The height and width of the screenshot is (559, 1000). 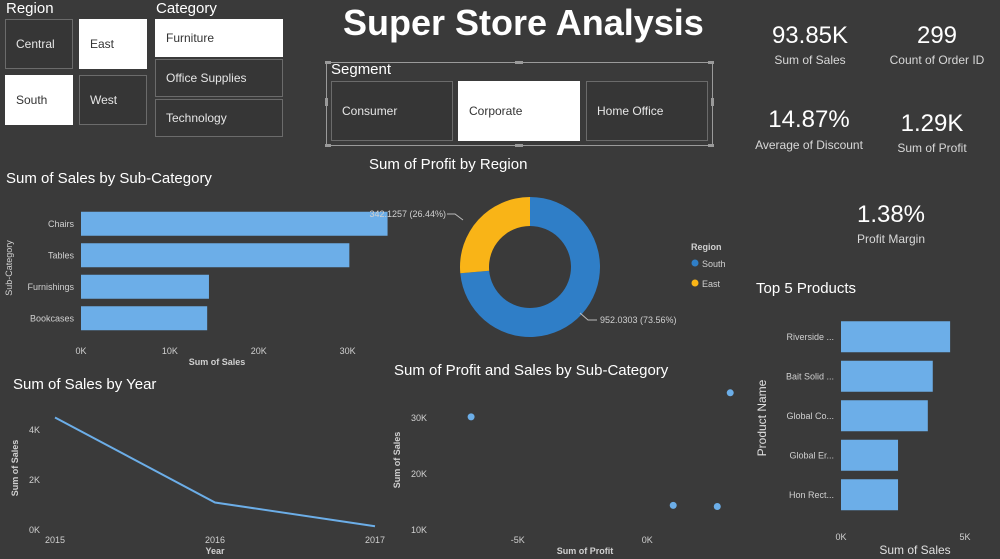 What do you see at coordinates (585, 551) in the screenshot?
I see `x-axis-title: Sum of Profit` at bounding box center [585, 551].